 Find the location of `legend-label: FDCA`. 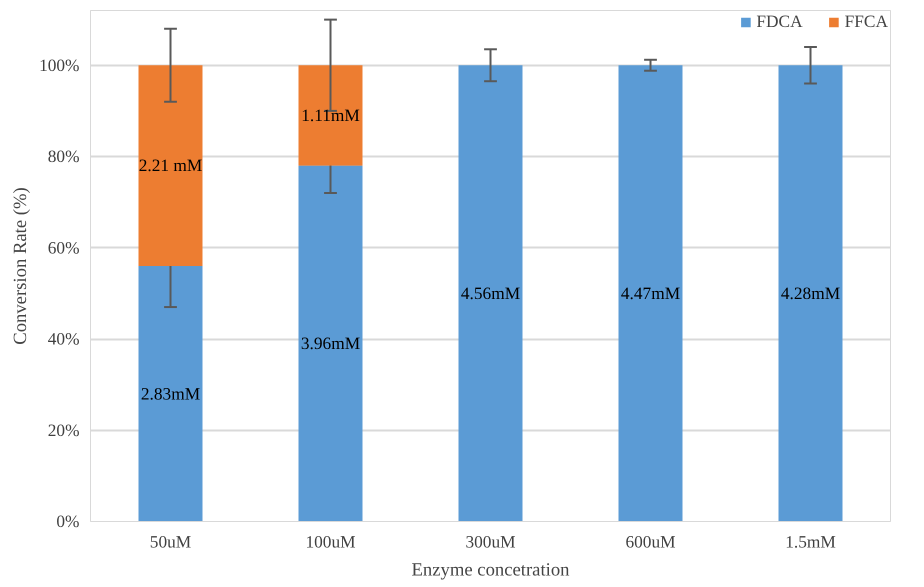

legend-label: FDCA is located at coordinates (779, 22).